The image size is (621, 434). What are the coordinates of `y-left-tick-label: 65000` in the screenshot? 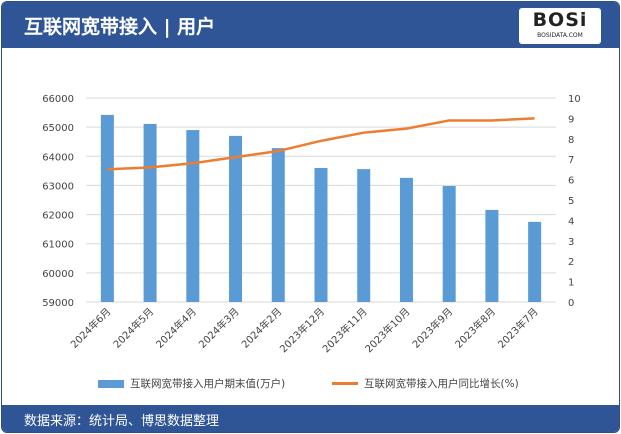 It's located at (58, 128).